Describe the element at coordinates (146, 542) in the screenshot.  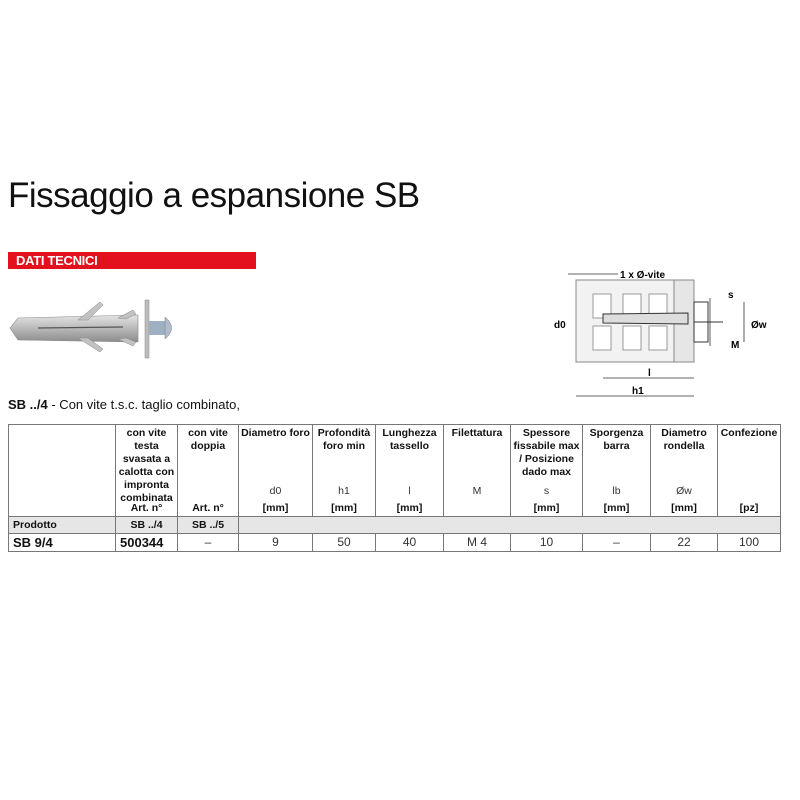
I see `table-cell: 500344` at that location.